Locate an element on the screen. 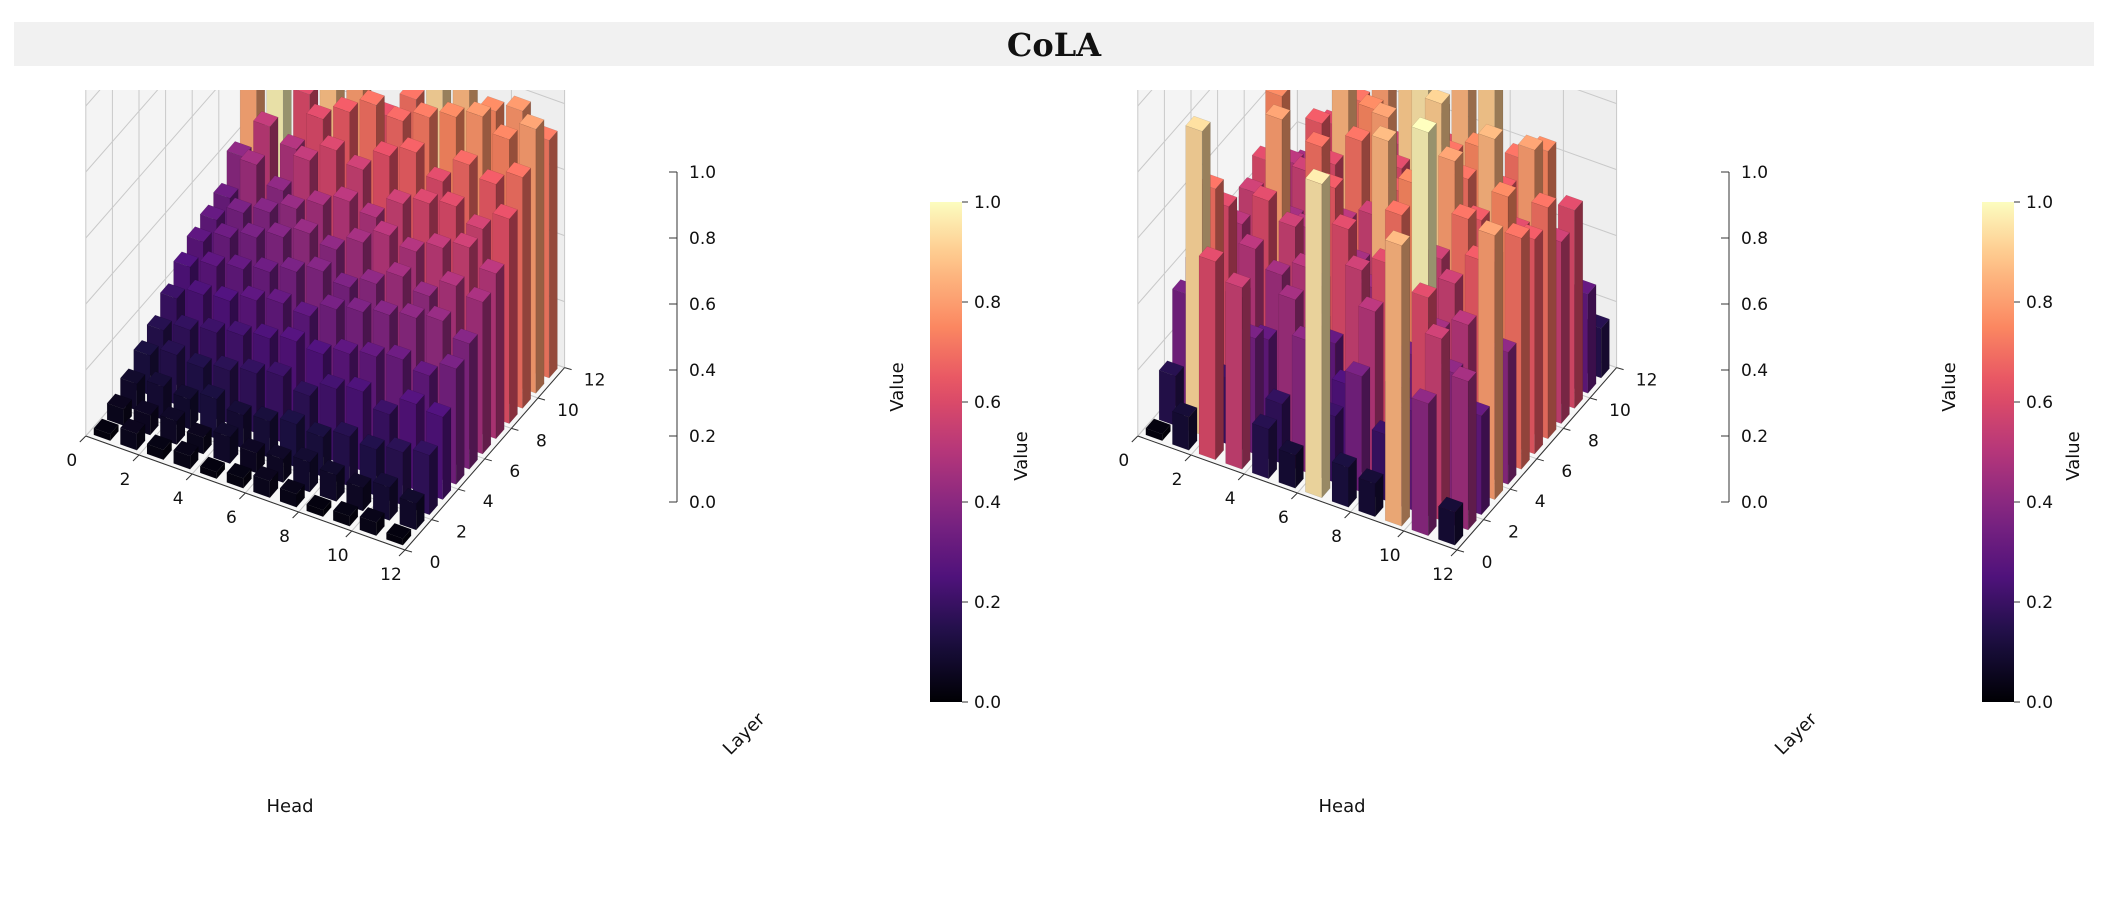 The height and width of the screenshot is (910, 2113). left-colorbar-tick-0.4: 0.4 is located at coordinates (987, 503).